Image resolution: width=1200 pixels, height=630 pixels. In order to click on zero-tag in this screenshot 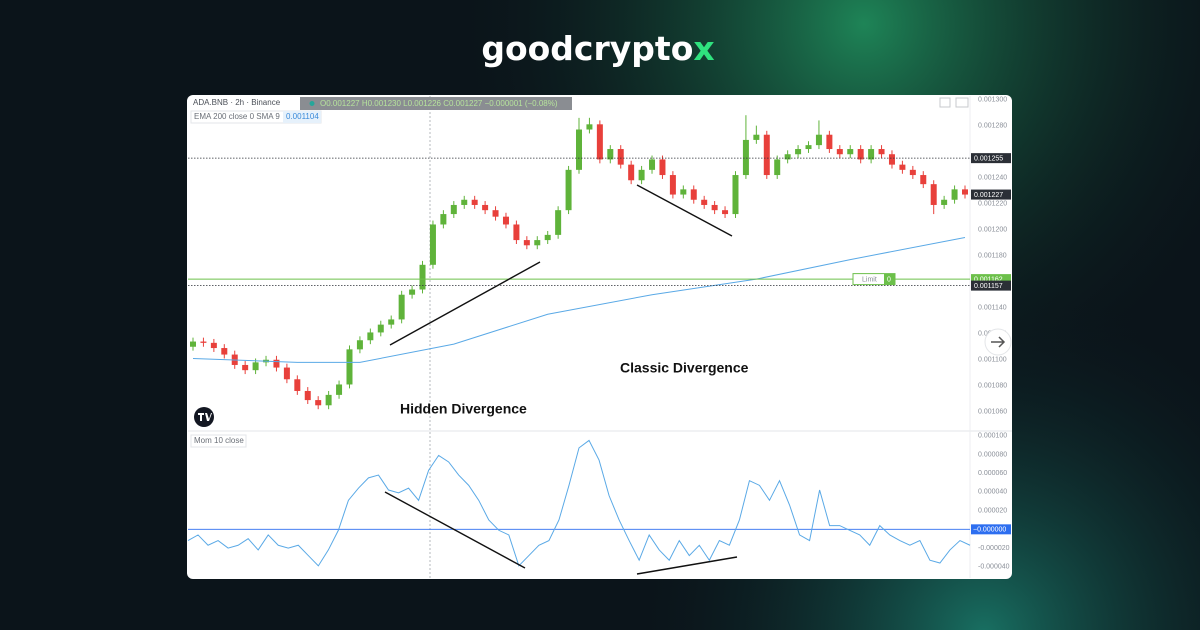, I will do `click(991, 529)`.